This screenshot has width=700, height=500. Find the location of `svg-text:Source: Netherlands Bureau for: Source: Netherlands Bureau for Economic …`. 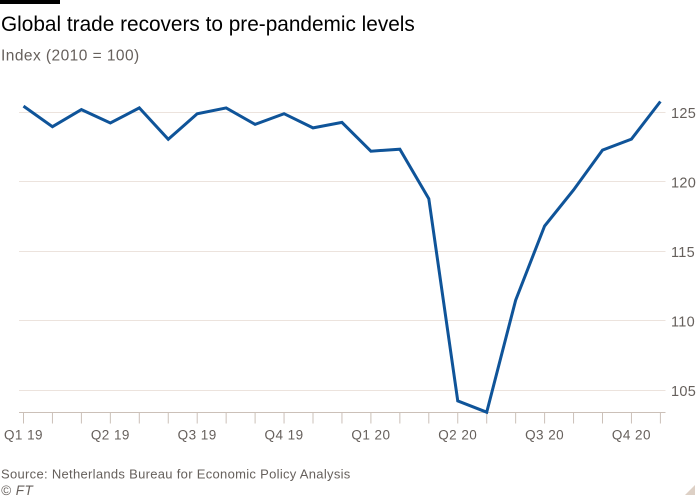

svg-text:Source: Netherlands Bureau for: Source: Netherlands Bureau for Economic … is located at coordinates (176, 474).